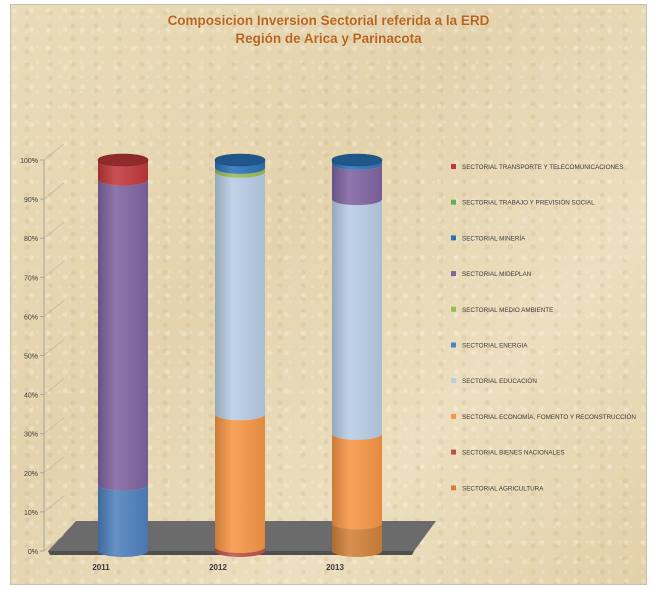  Describe the element at coordinates (42, 349) in the screenshot. I see `y-axis: 0% 10% 20% 30% 40% 50% 60% 70% 80% 90% 100%` at that location.